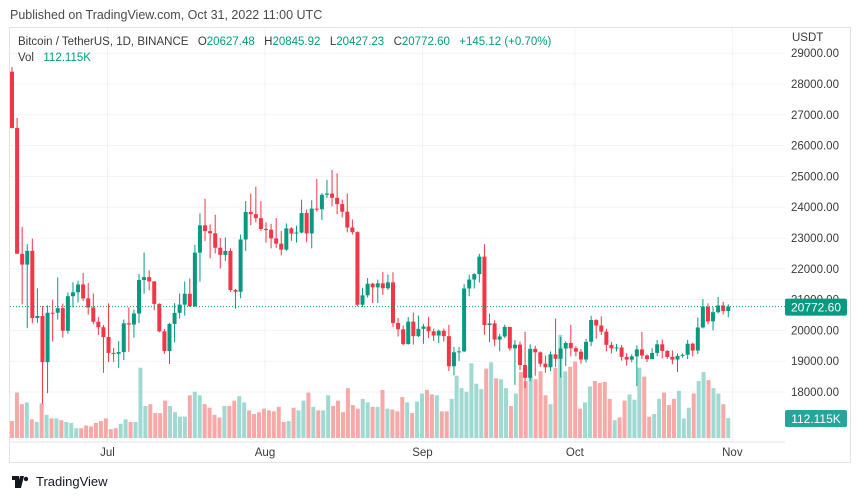 The image size is (860, 499). Describe the element at coordinates (268, 42) in the screenshot. I see `high-label: H` at that location.